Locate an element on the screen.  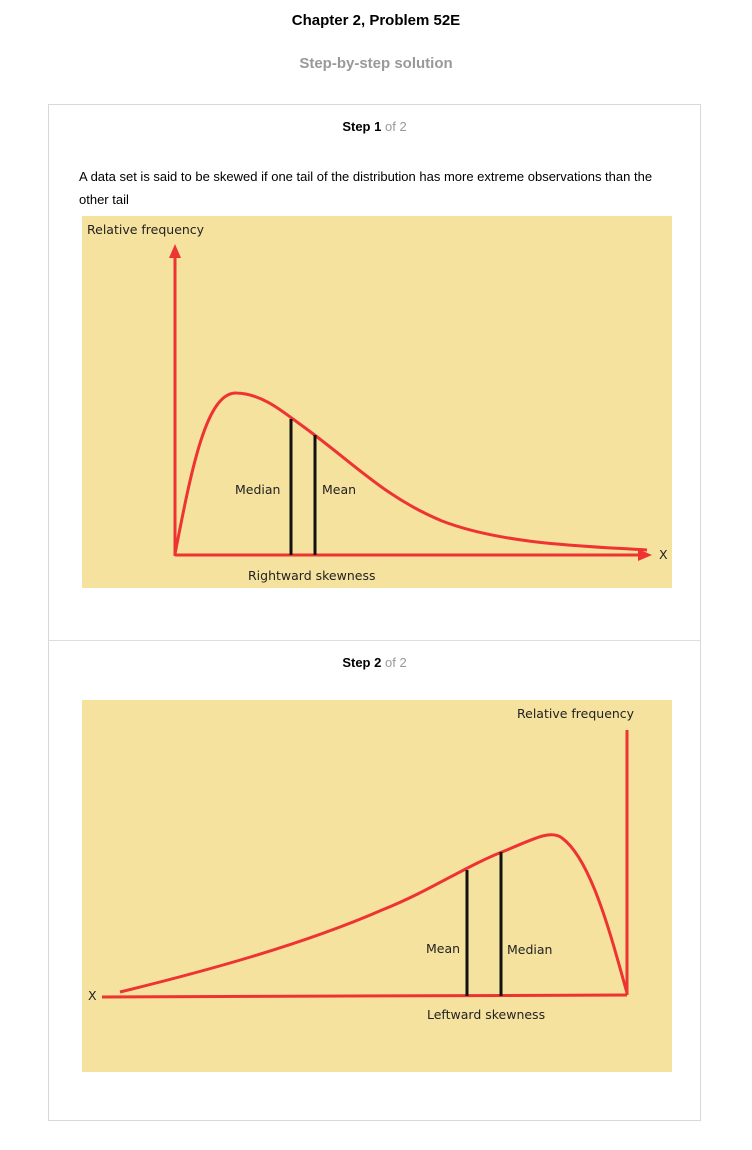
right-skew-curve is located at coordinates (410, 473).